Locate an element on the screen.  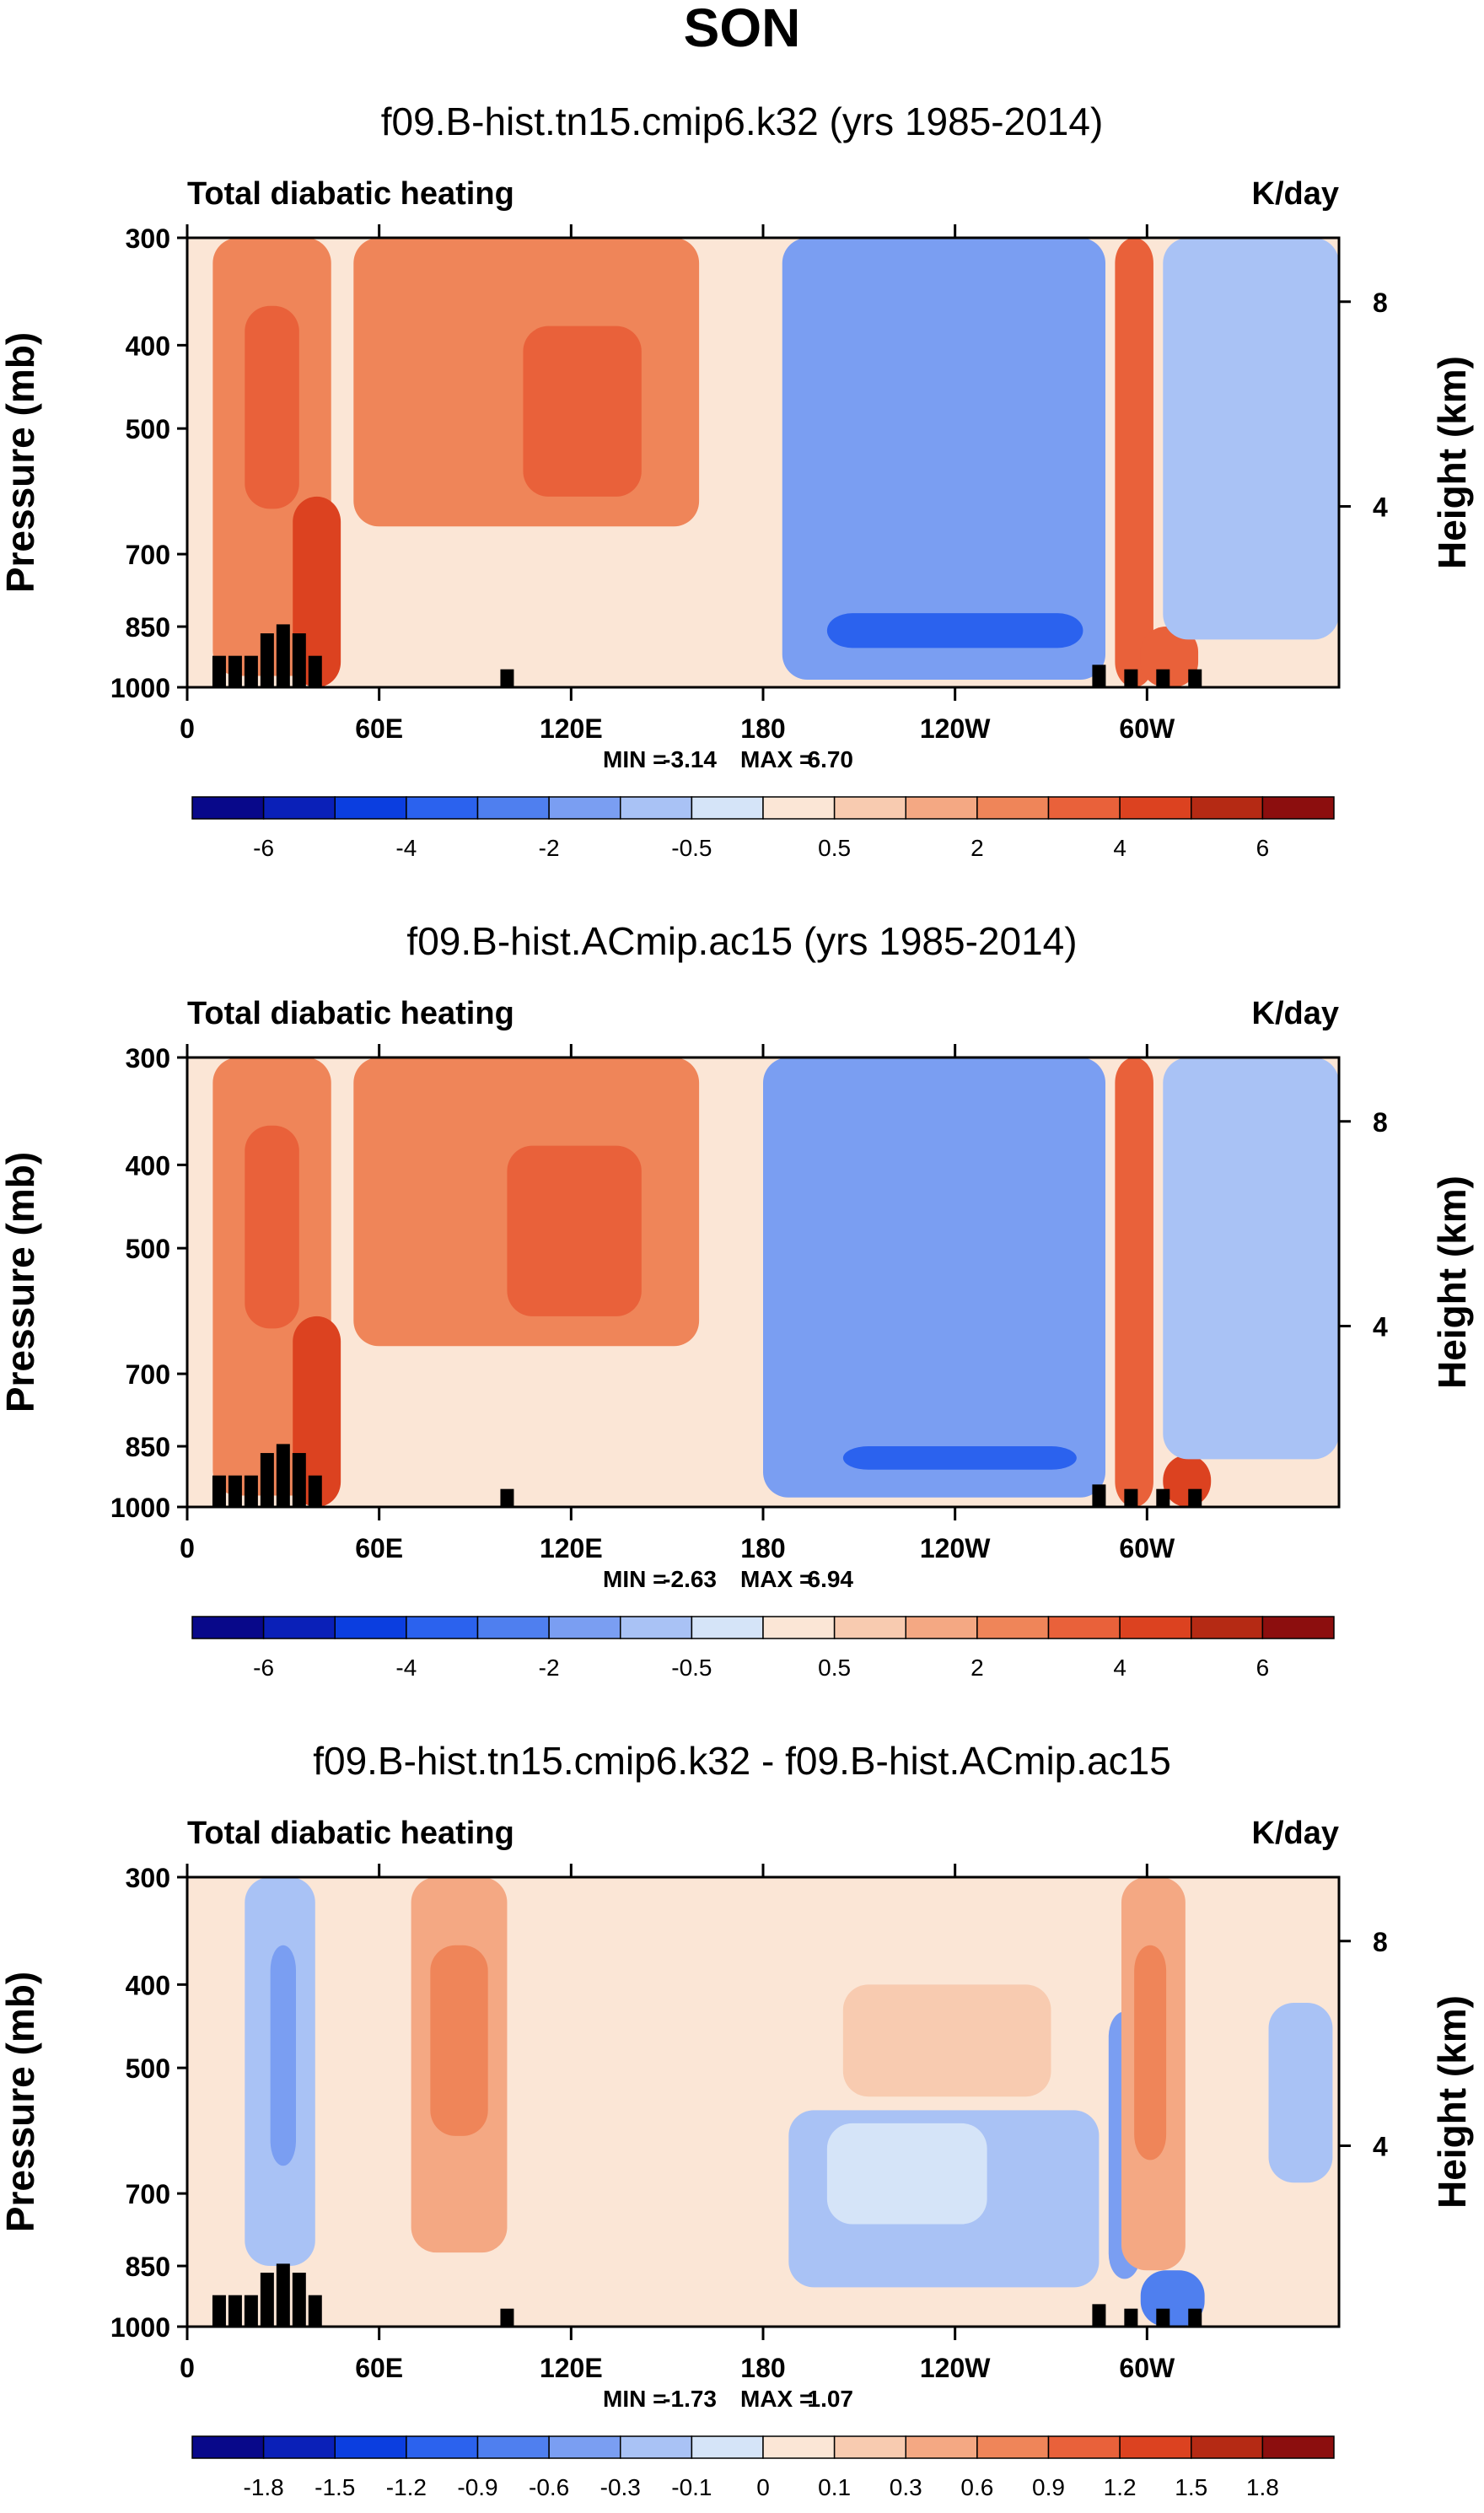
colorbar-label: -0.6 is located at coordinates (549, 2487).